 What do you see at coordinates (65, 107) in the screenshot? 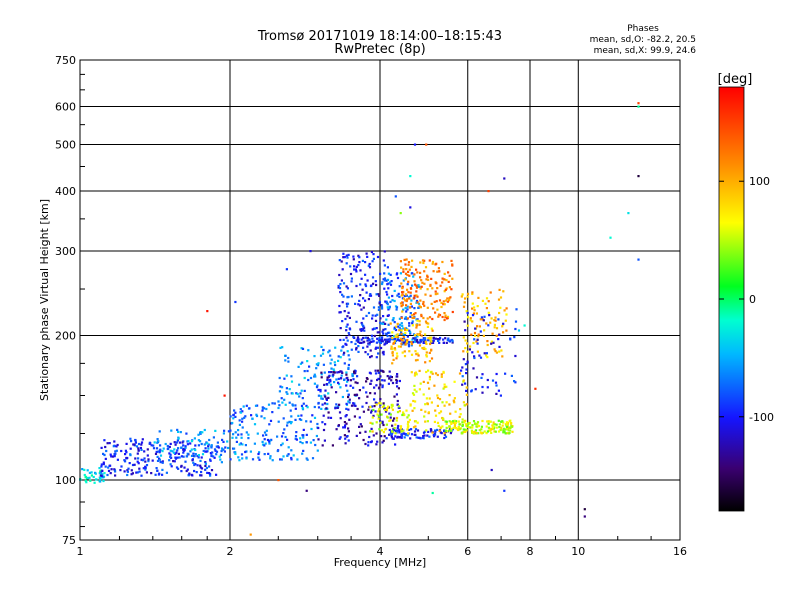
I see `y-tick-label: 600` at bounding box center [65, 107].